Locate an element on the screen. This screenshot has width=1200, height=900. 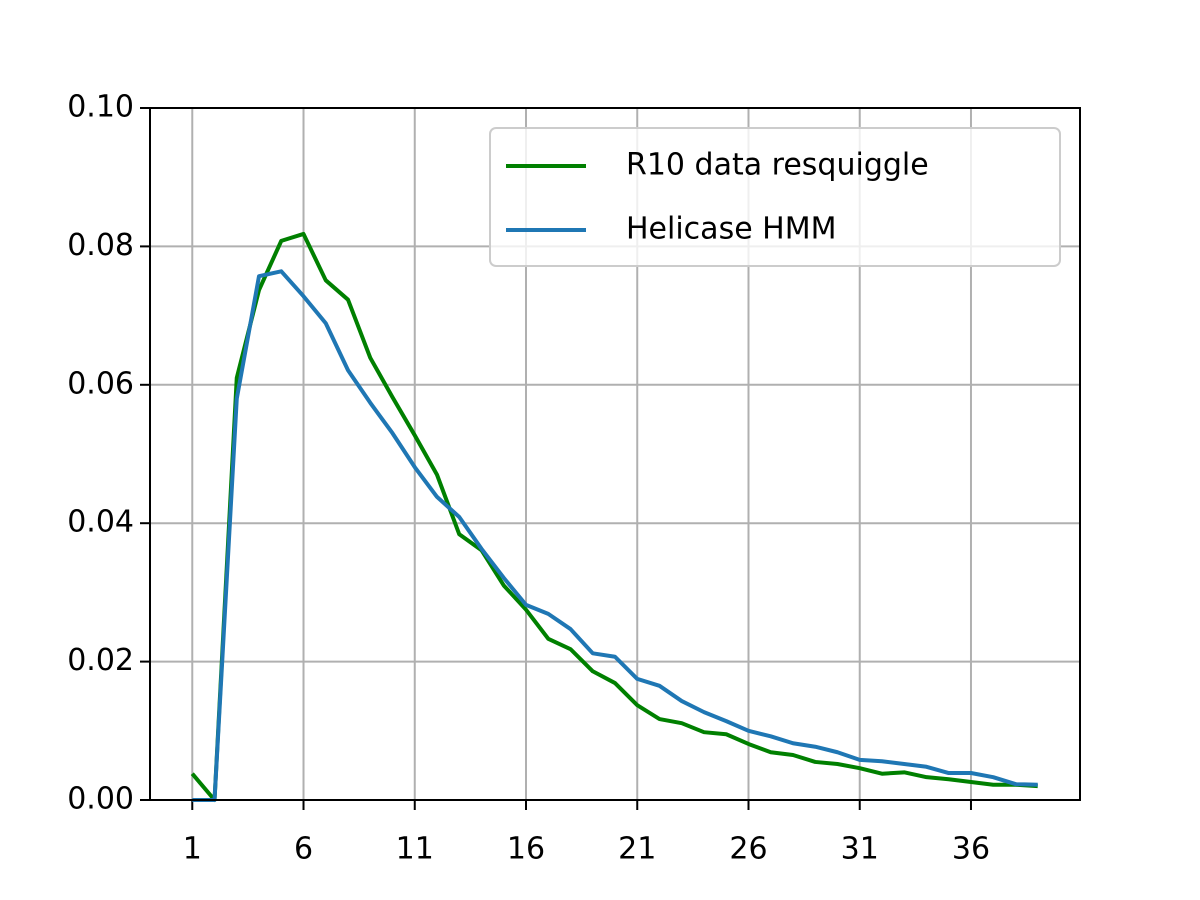
x-tick-label: 1 is located at coordinates (192, 849).